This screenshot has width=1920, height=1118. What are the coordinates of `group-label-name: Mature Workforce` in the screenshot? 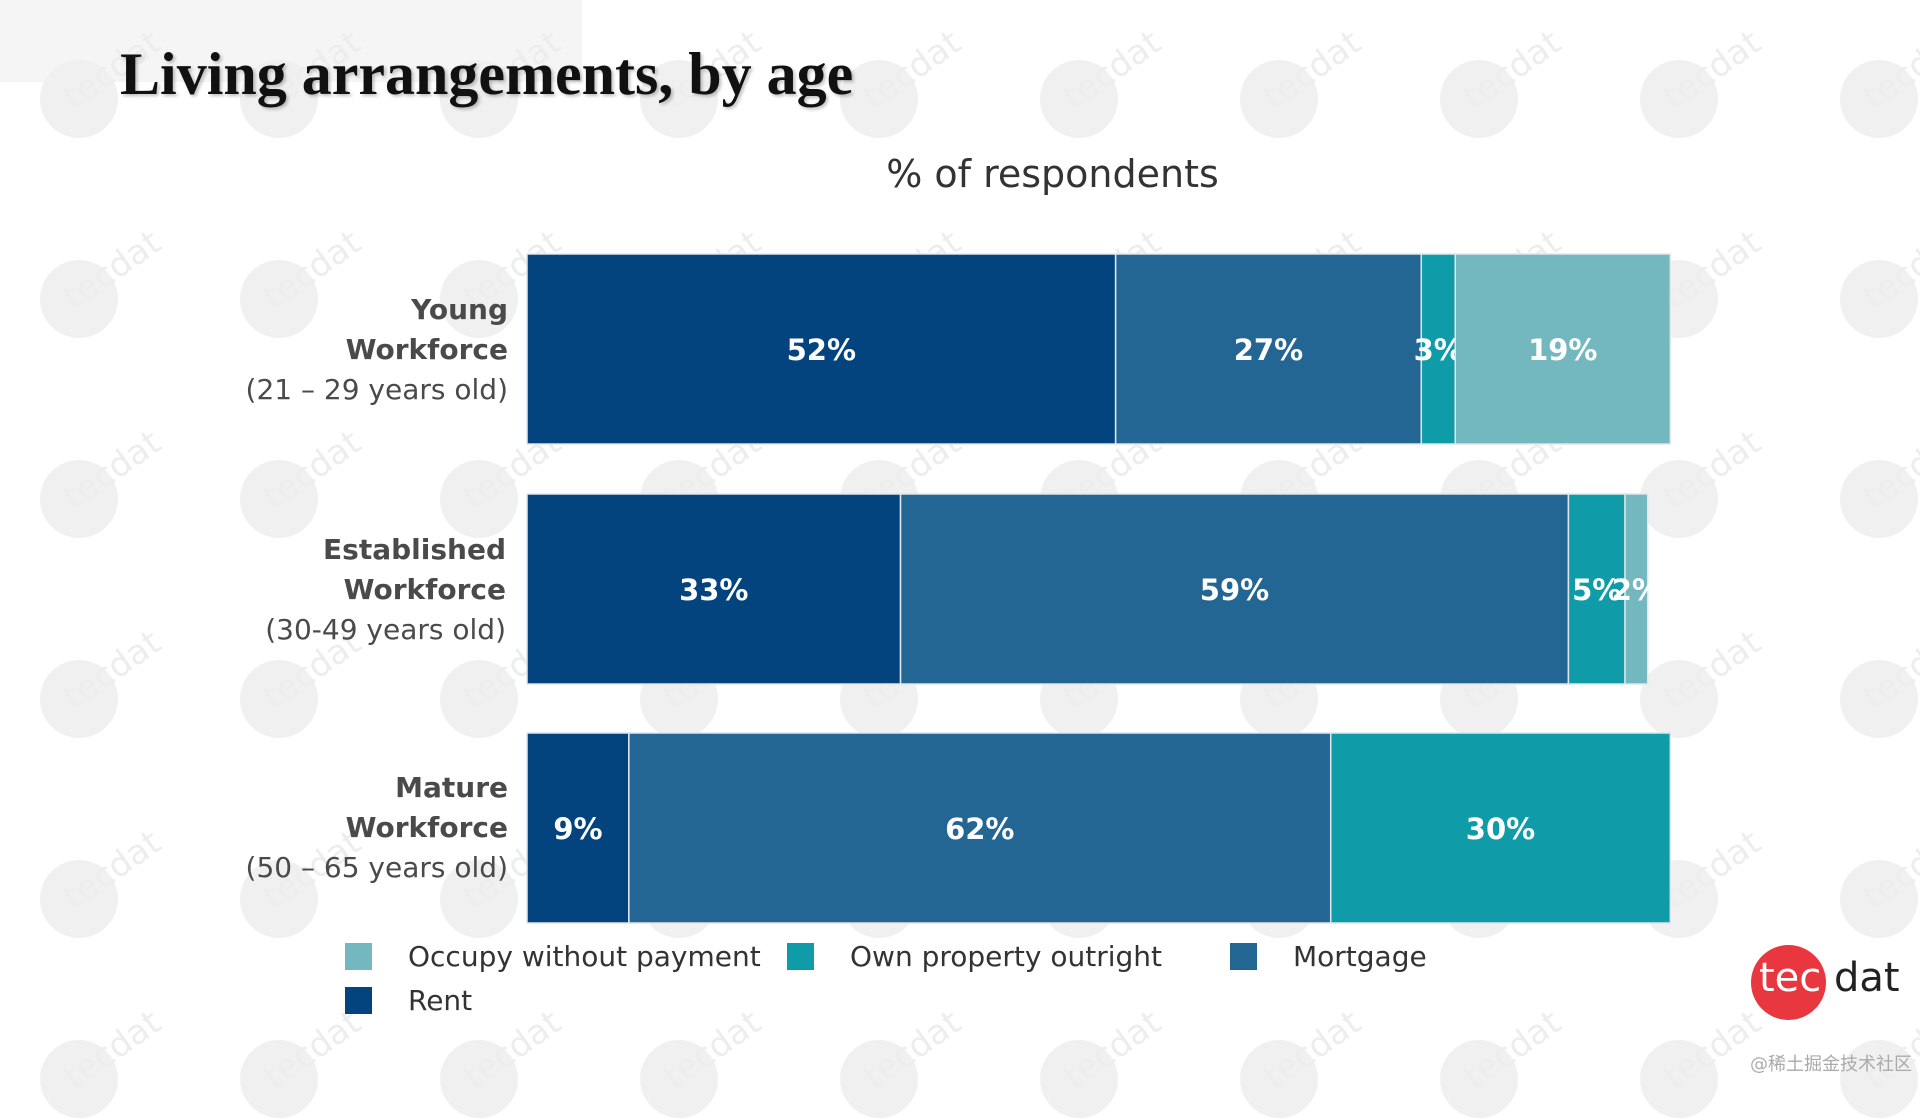 It's located at (308, 808).